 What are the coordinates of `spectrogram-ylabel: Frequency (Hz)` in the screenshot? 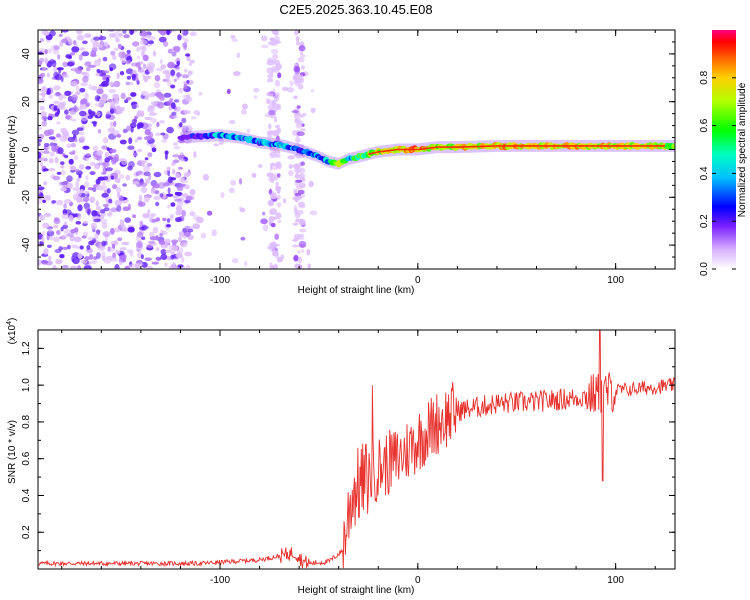 It's located at (12, 150).